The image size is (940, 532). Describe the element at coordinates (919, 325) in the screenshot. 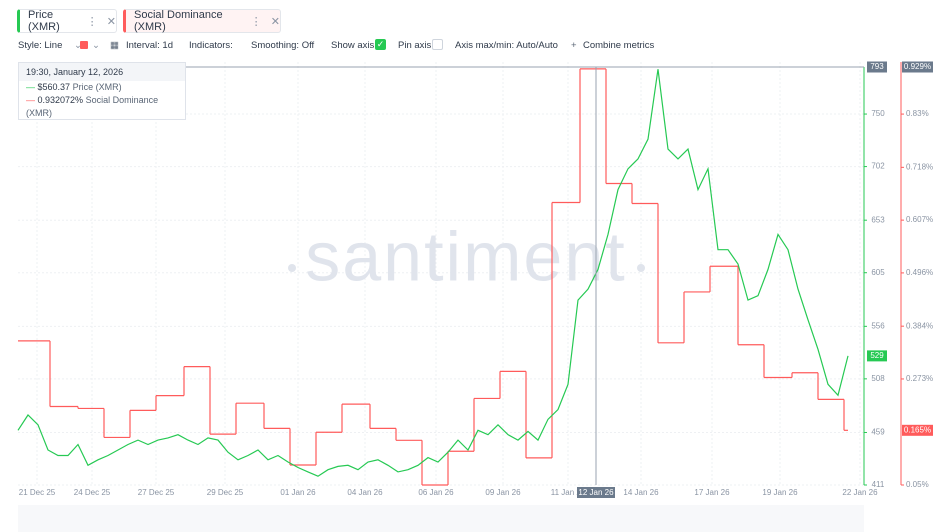

I see `y2-tick-label: 0.384%` at that location.